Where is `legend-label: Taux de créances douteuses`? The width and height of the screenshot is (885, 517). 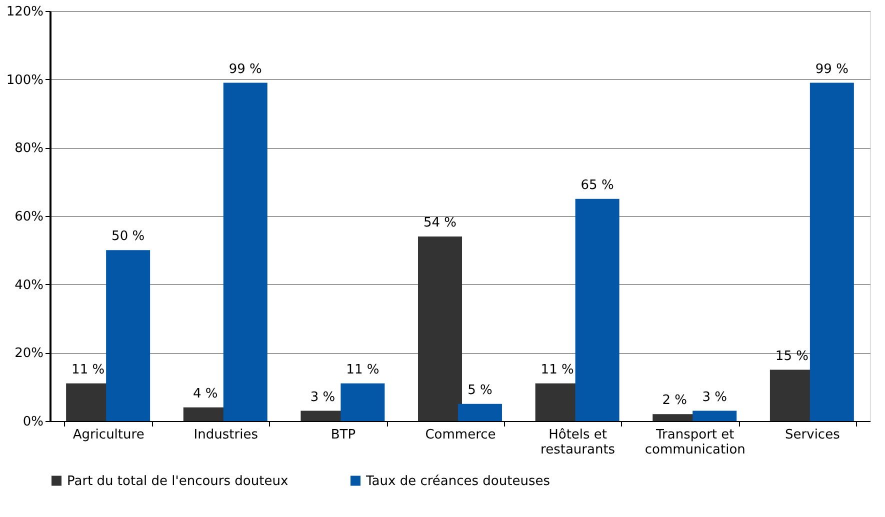 legend-label: Taux de créances douteuses is located at coordinates (457, 481).